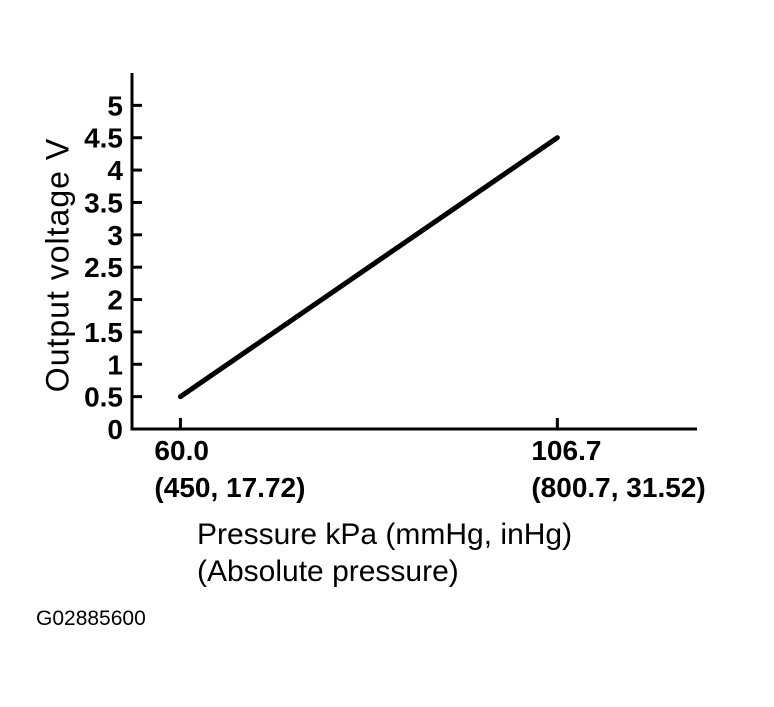 The height and width of the screenshot is (707, 774). I want to click on y-tick-label: 4, so click(115, 170).